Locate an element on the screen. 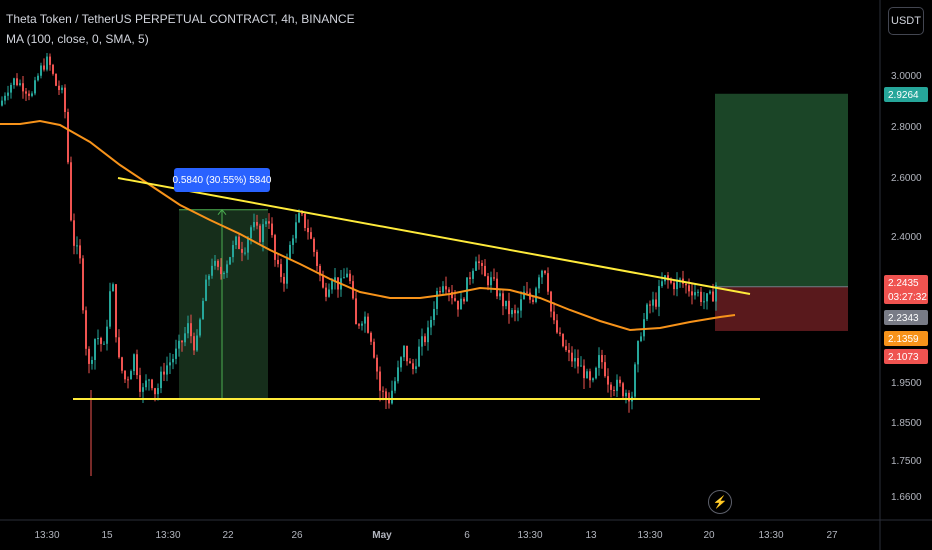 The image size is (932, 550). price-badges: 2.9264 2.2435 03:27:32 2.2343 2.1359 2.1073 is located at coordinates (906, 225).